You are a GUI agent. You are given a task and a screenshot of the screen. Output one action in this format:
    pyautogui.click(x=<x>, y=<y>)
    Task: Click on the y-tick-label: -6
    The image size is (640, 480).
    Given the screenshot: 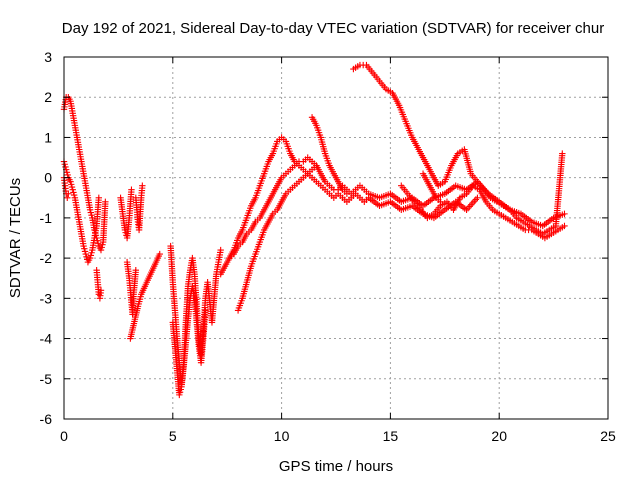 What is the action you would take?
    pyautogui.click(x=46, y=419)
    